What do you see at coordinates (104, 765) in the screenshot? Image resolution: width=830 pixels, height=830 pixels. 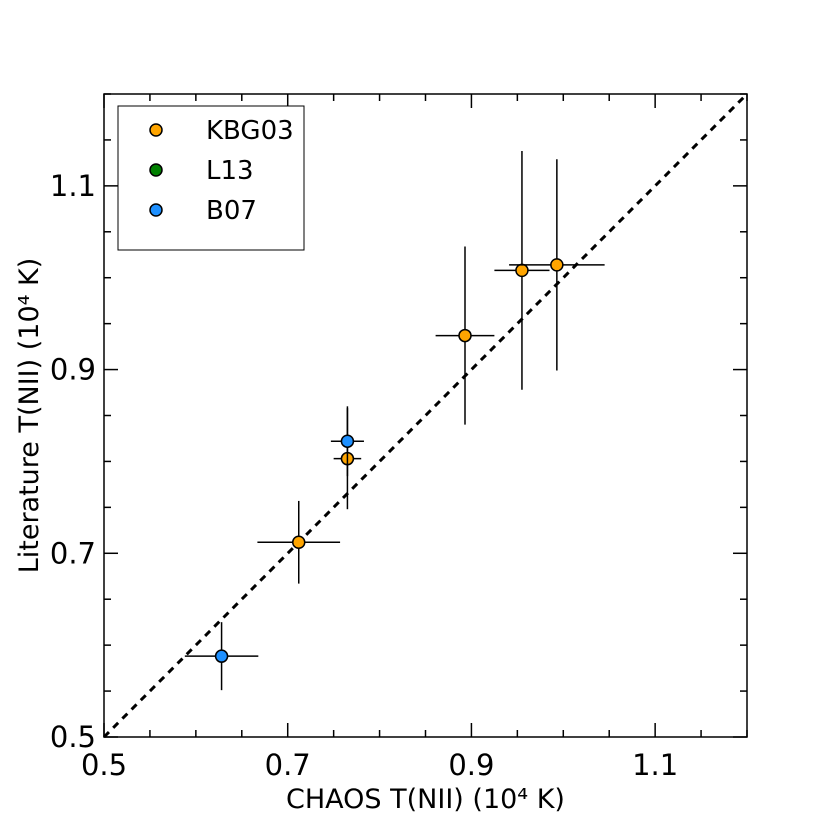 I see `x-tick-label: 0.5` at bounding box center [104, 765].